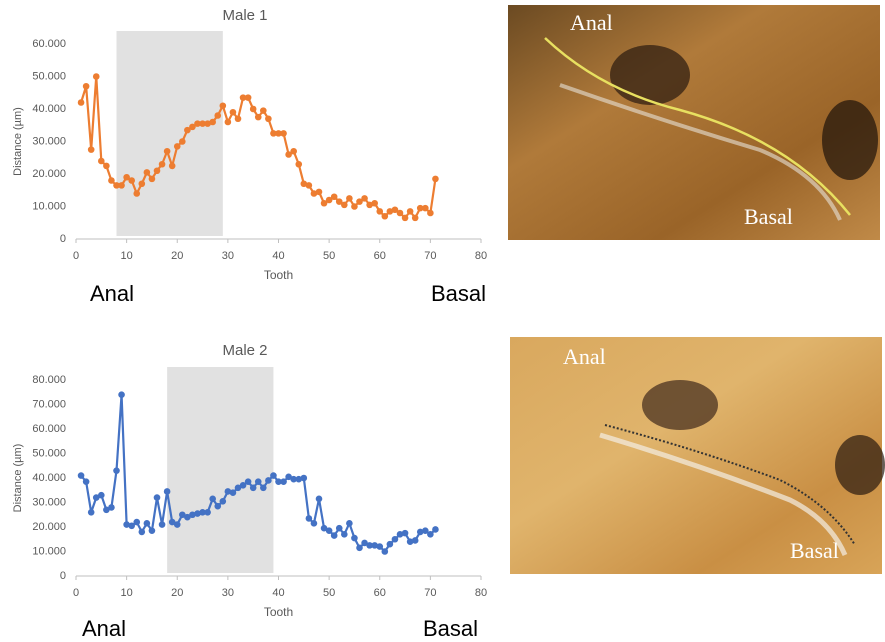  I want to click on y-tick-label: 0, so click(63, 239).